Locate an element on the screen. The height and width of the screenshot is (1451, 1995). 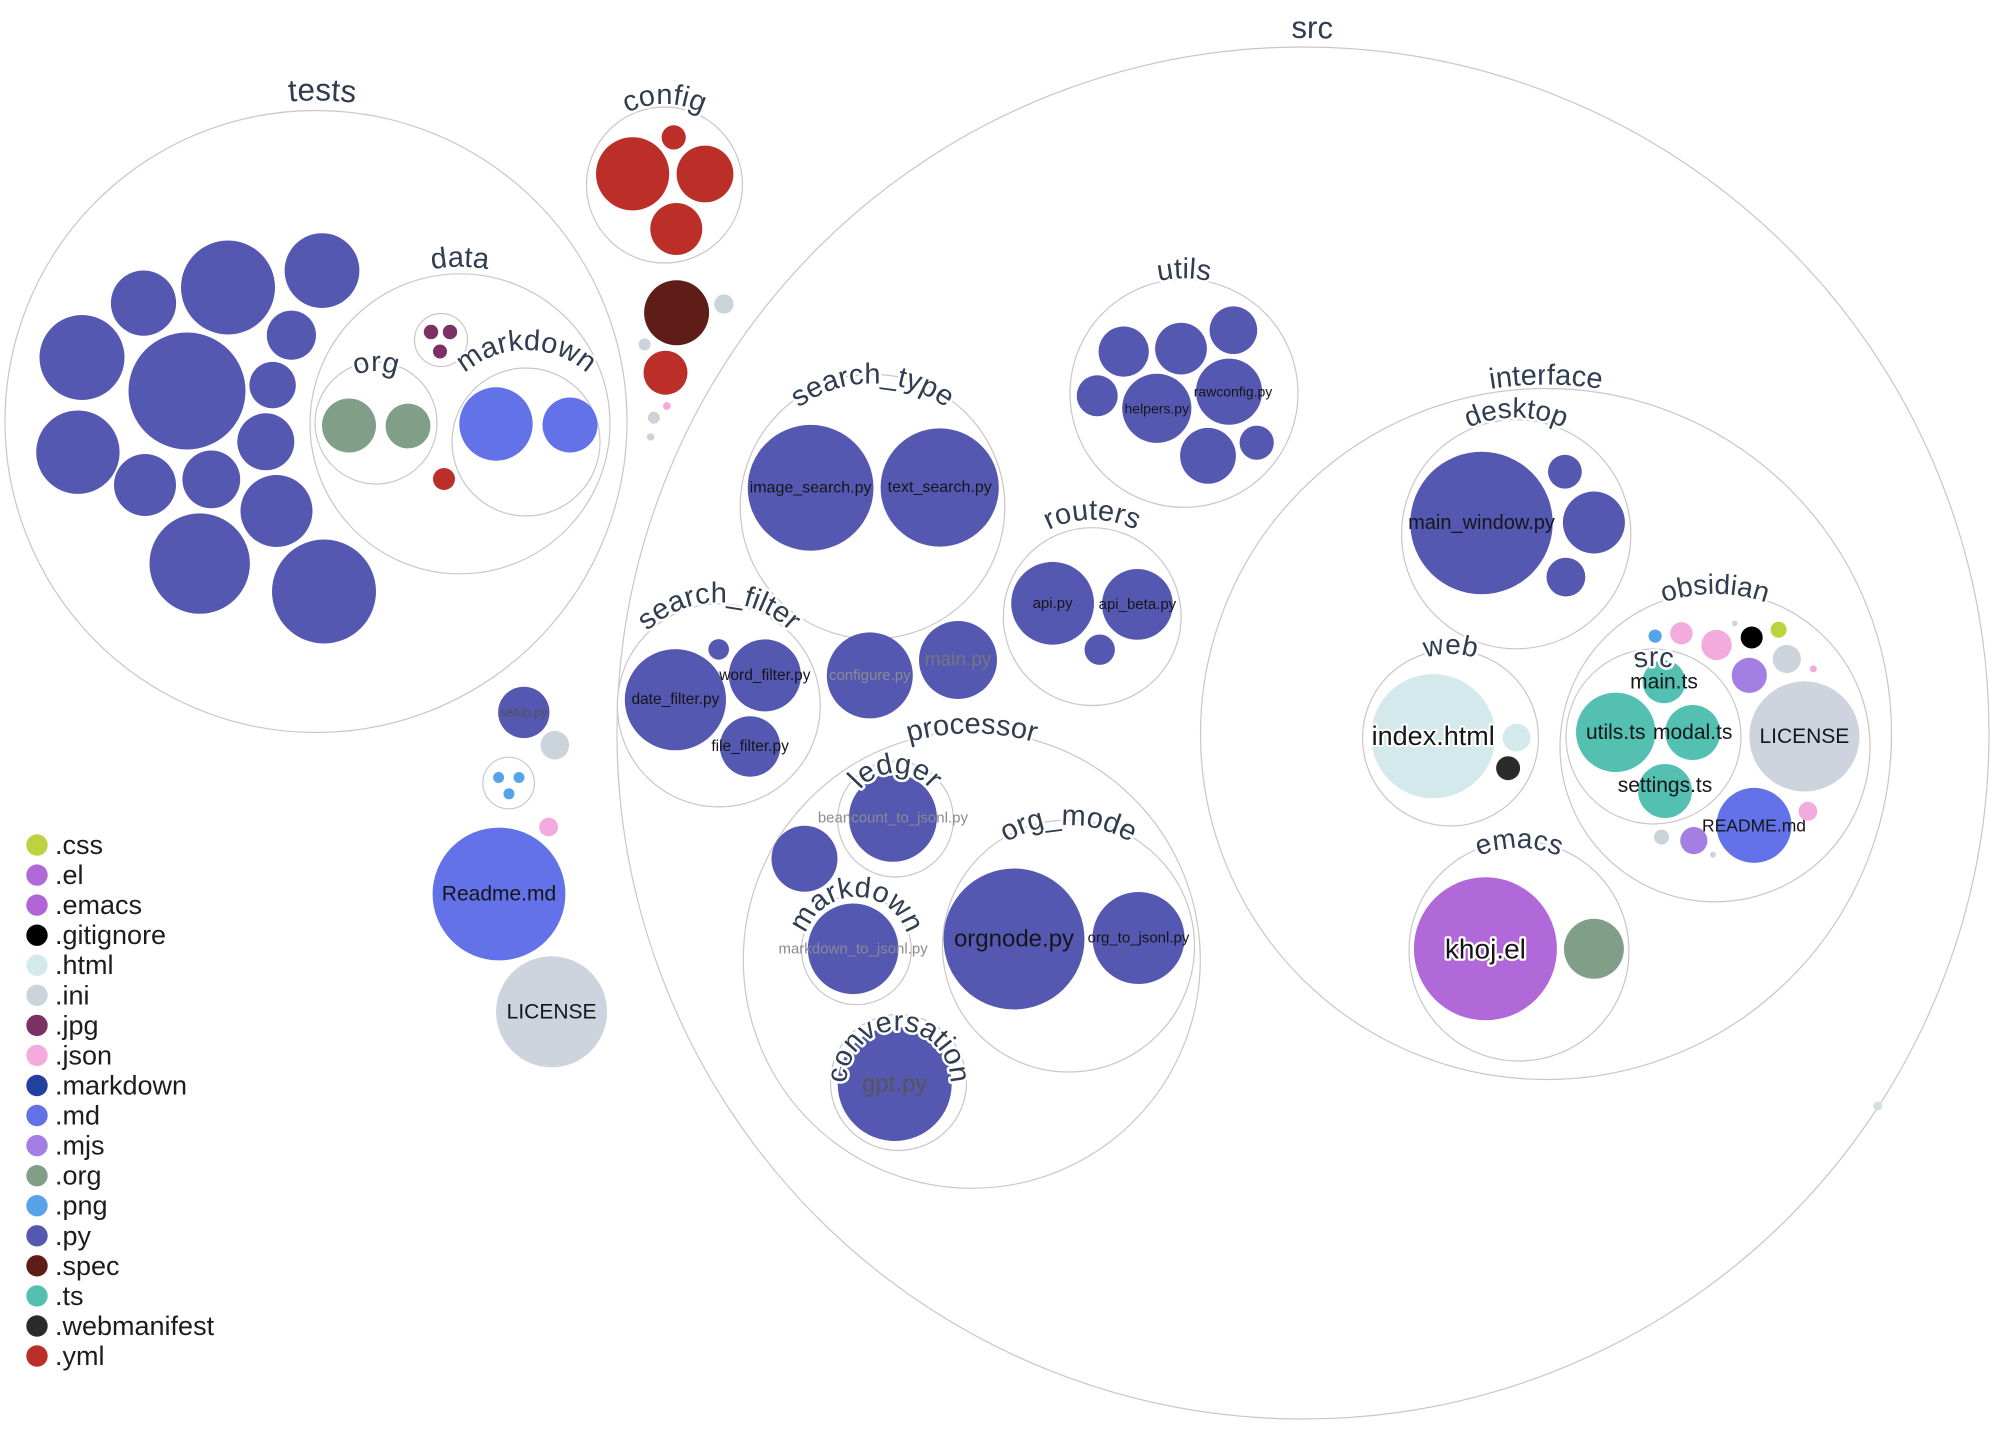
svg-text: main.ts is located at coordinates (1664, 681).